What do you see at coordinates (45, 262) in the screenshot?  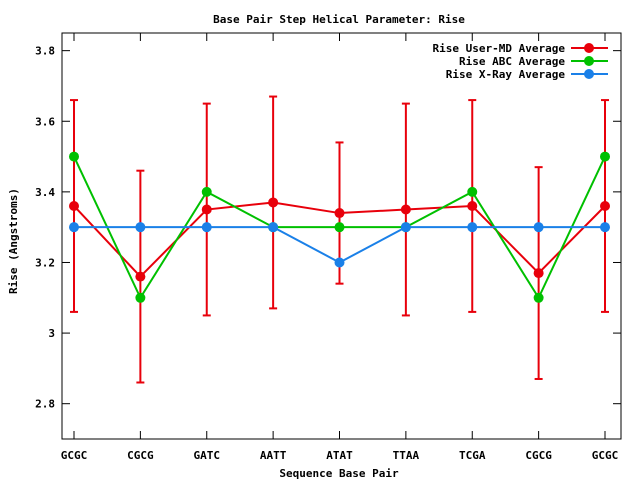 I see `y-tick-label: 3.2` at bounding box center [45, 262].